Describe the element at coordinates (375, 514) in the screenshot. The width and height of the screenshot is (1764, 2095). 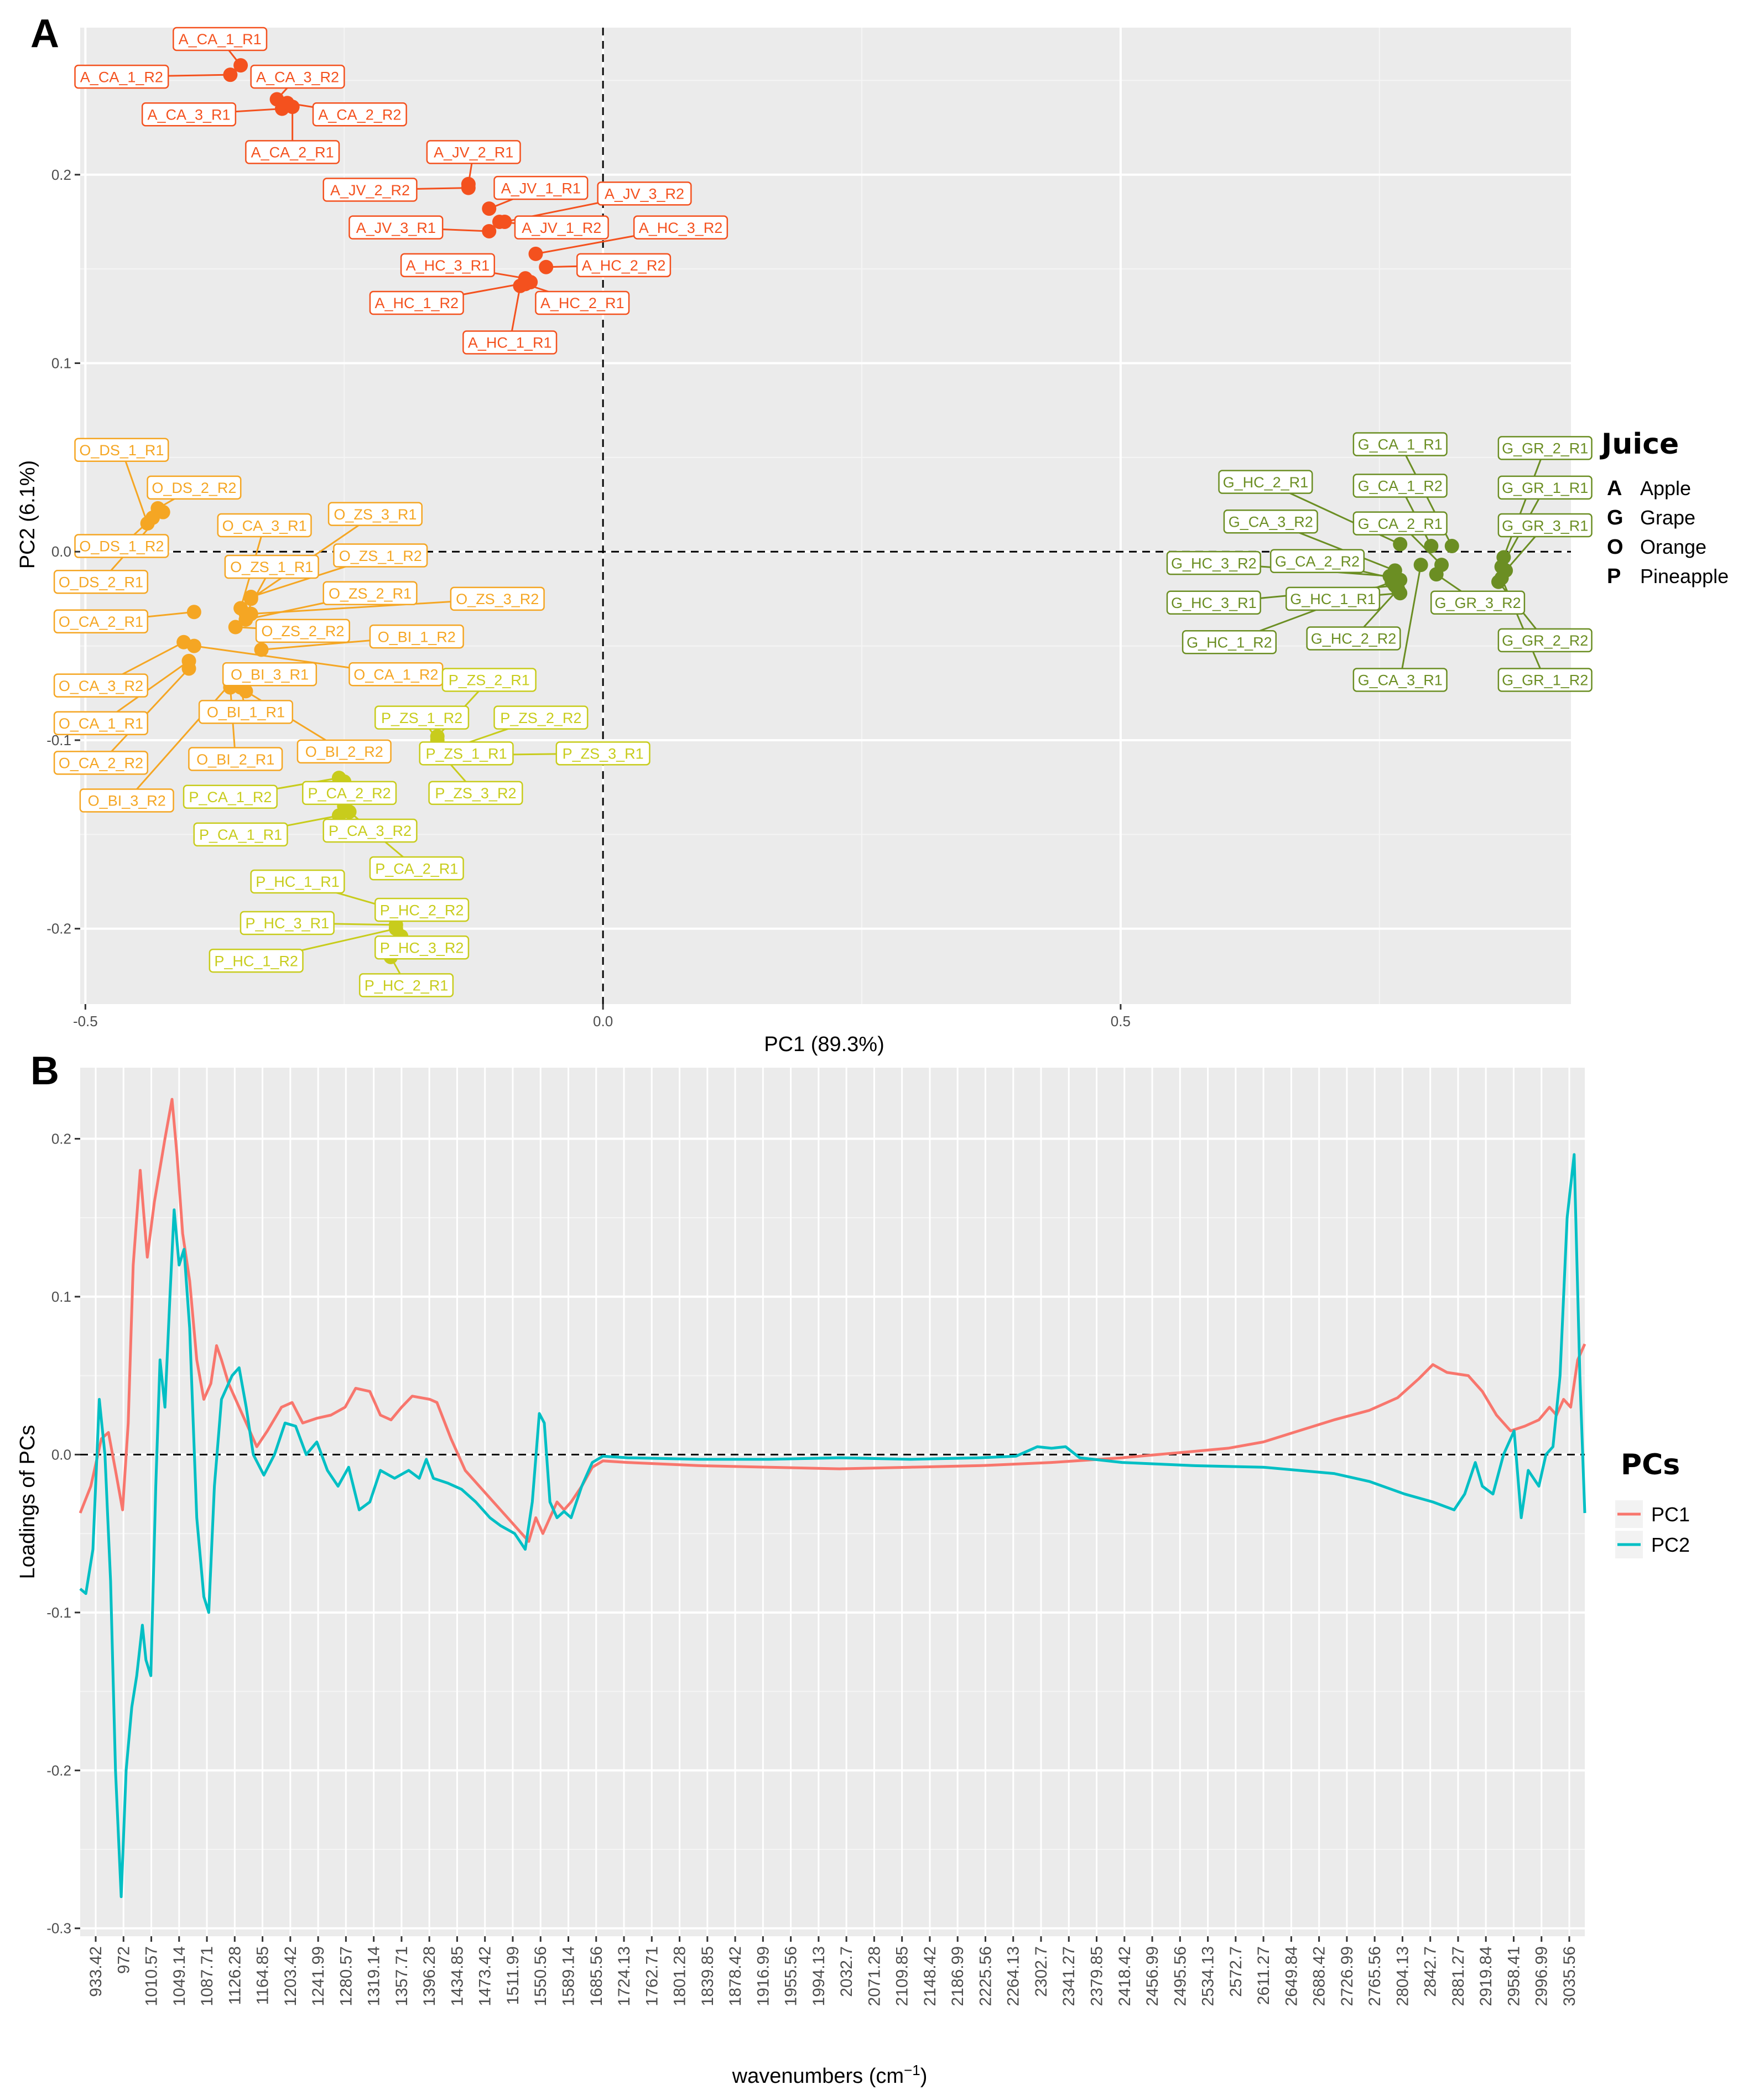
I see `scores-point-label: O_ZS_3_R1` at that location.